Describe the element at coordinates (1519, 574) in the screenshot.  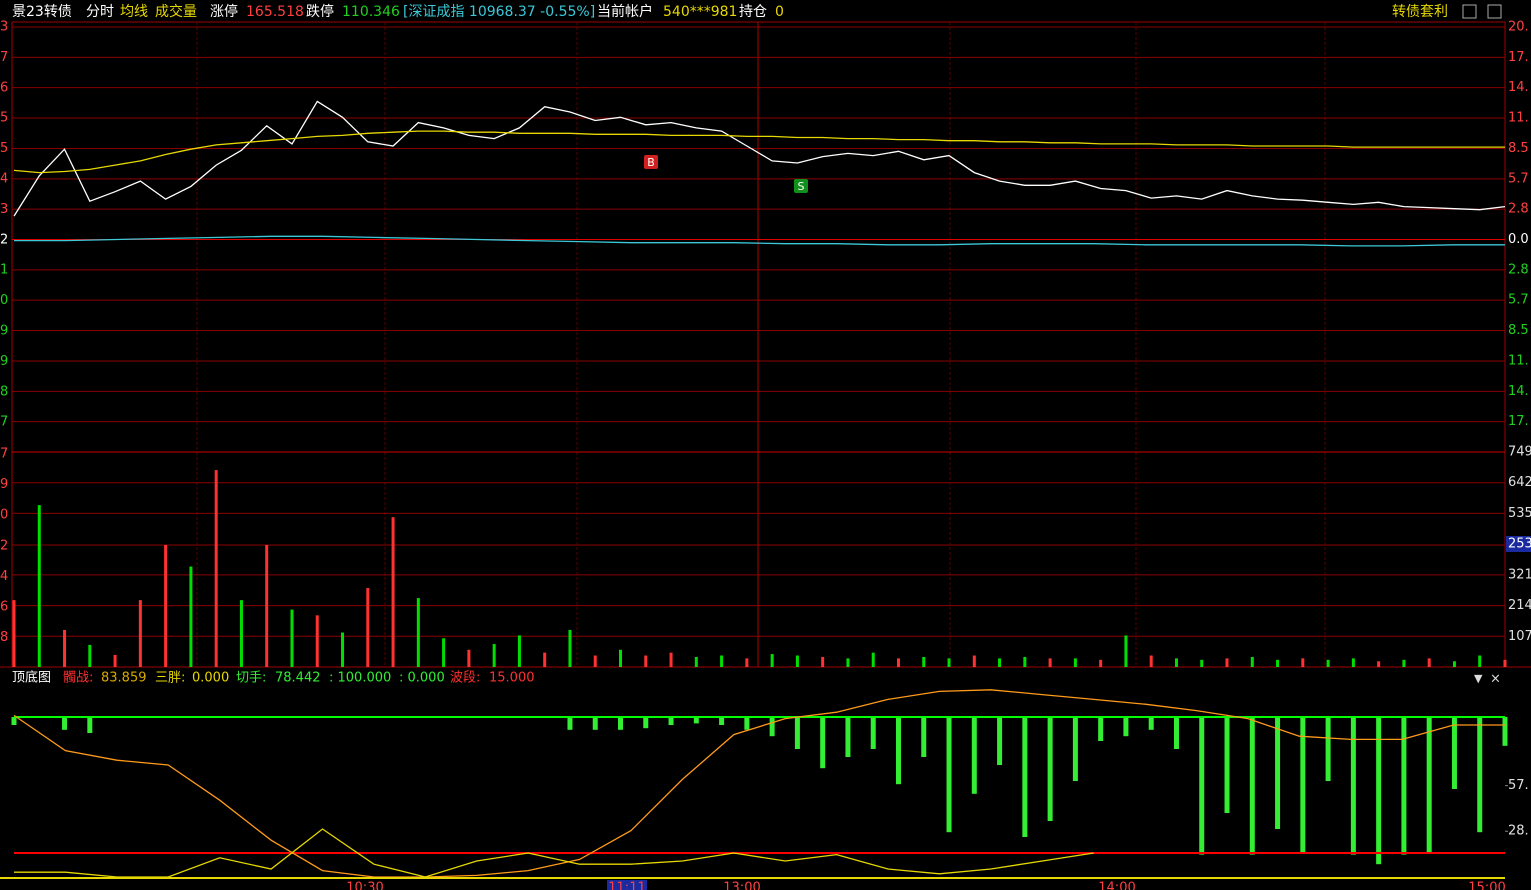
I see `y-tick-label: 321` at that location.